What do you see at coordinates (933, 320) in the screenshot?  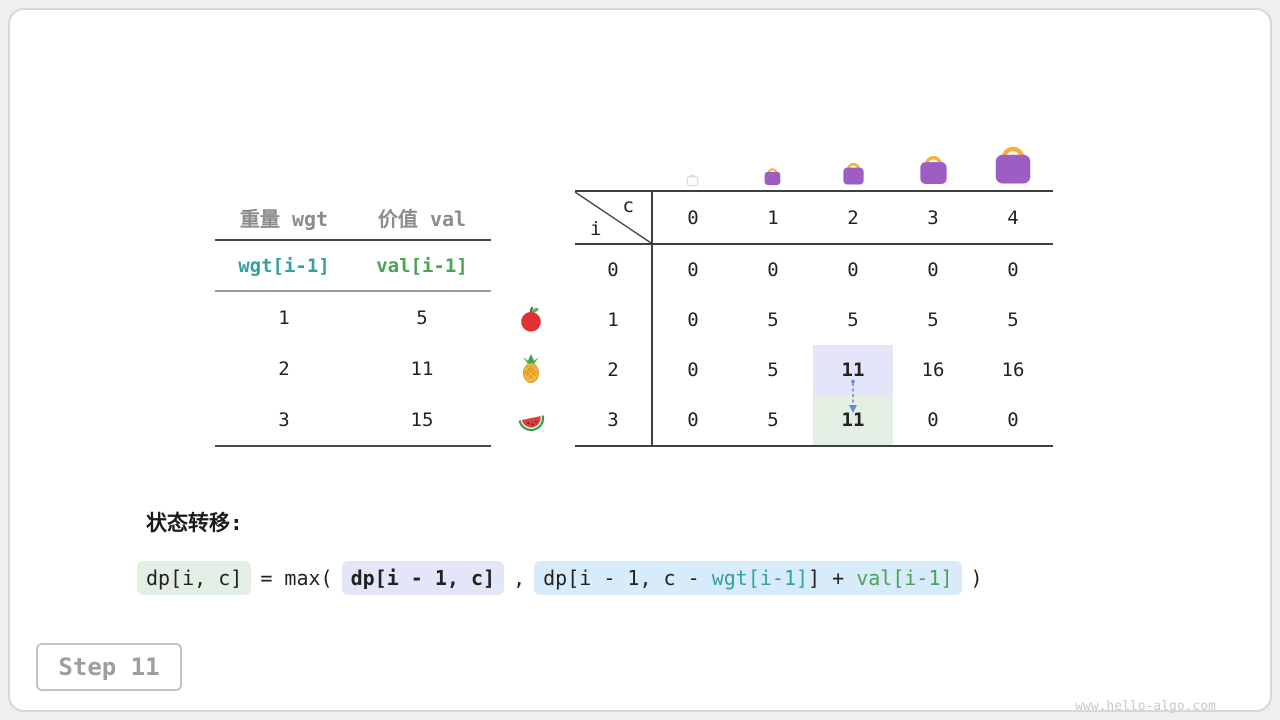 I see `dp-cell-1-3: 5` at bounding box center [933, 320].